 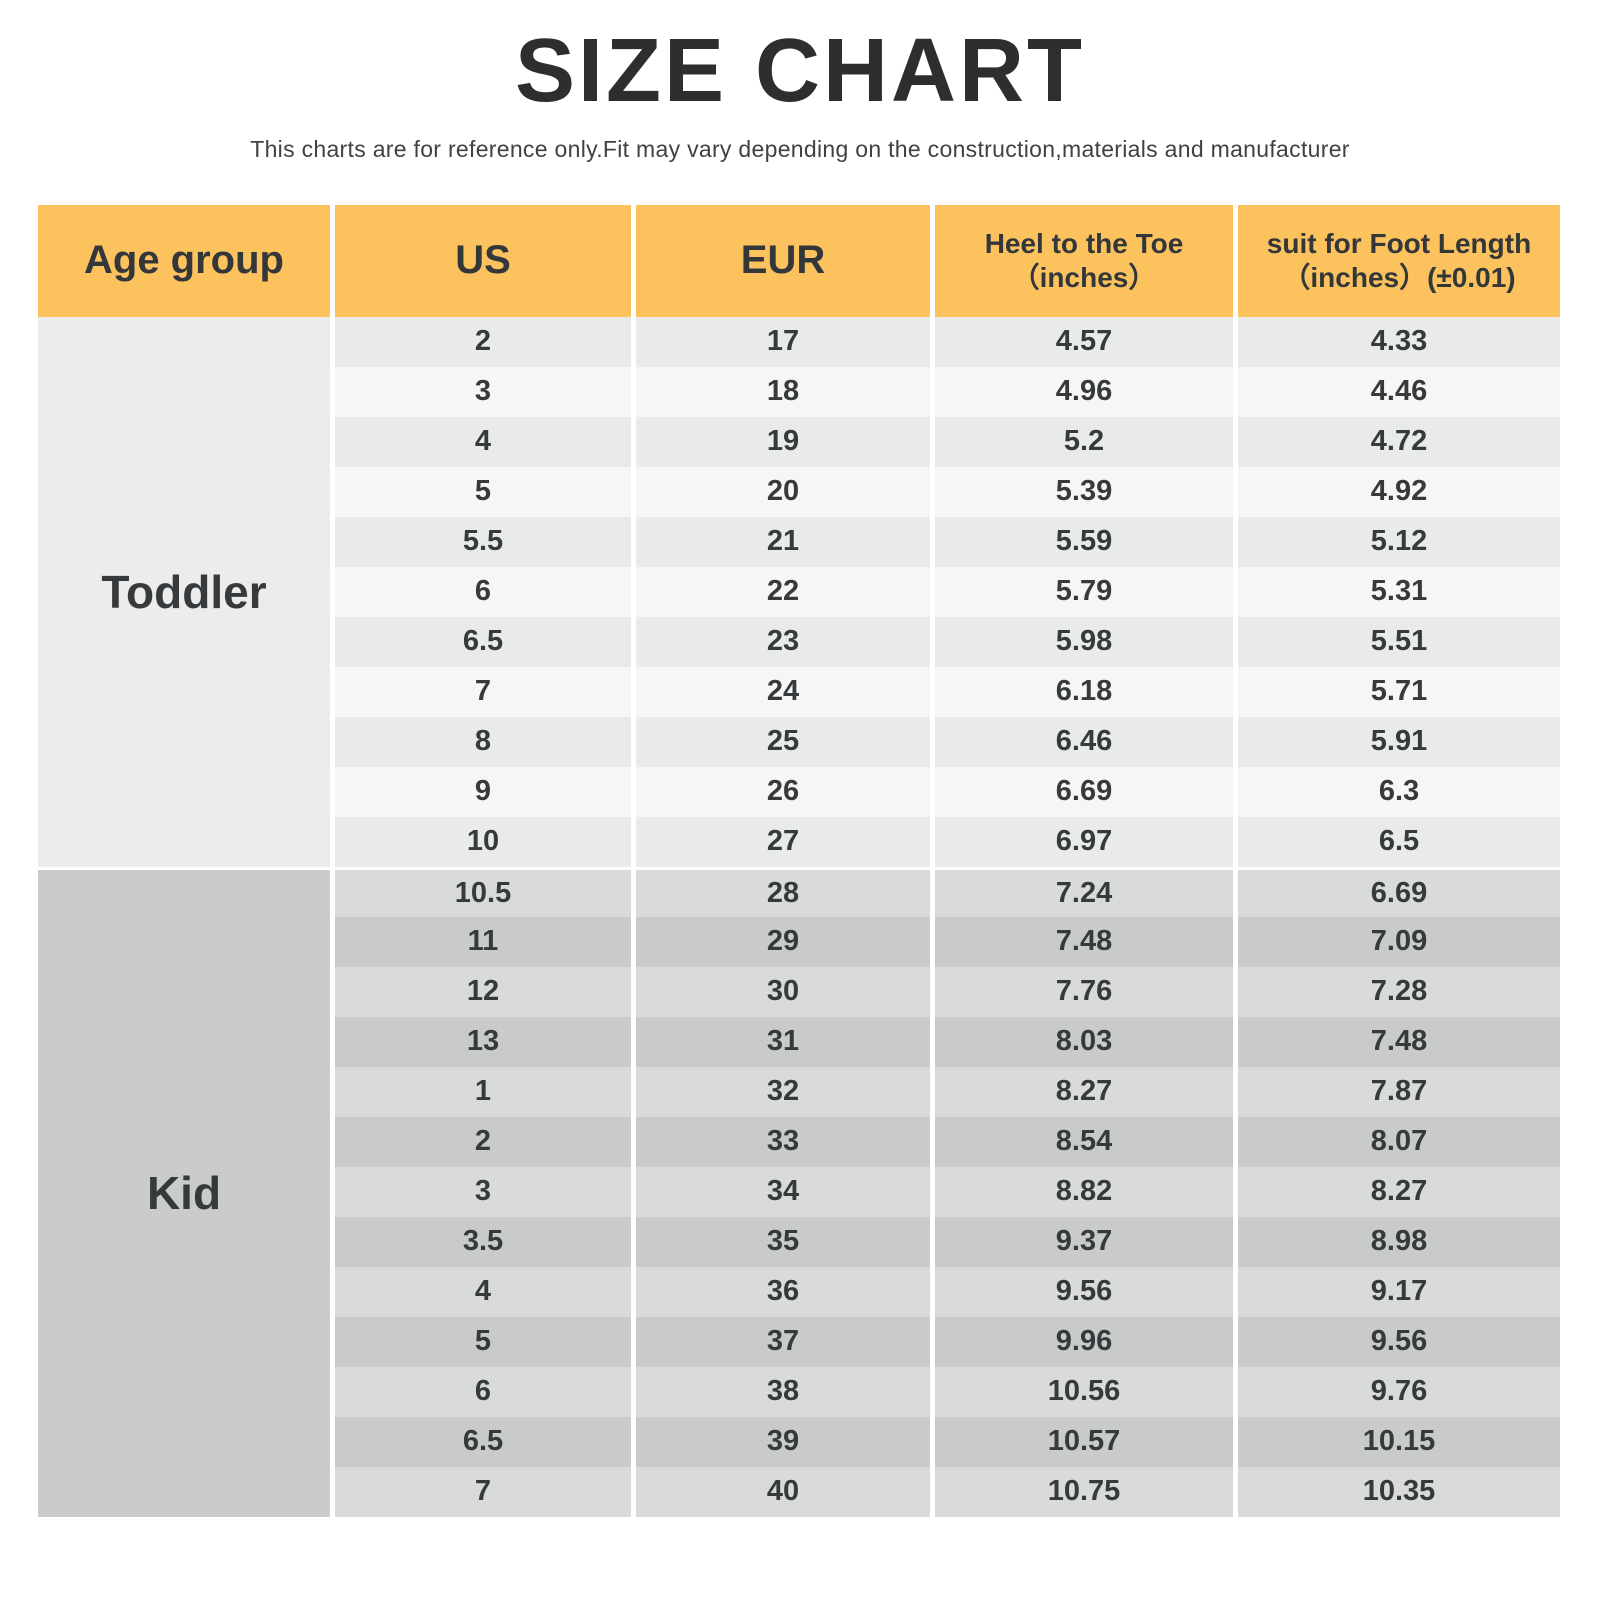 What do you see at coordinates (783, 1441) in the screenshot?
I see `cell-eur-kid-row12: 39` at bounding box center [783, 1441].